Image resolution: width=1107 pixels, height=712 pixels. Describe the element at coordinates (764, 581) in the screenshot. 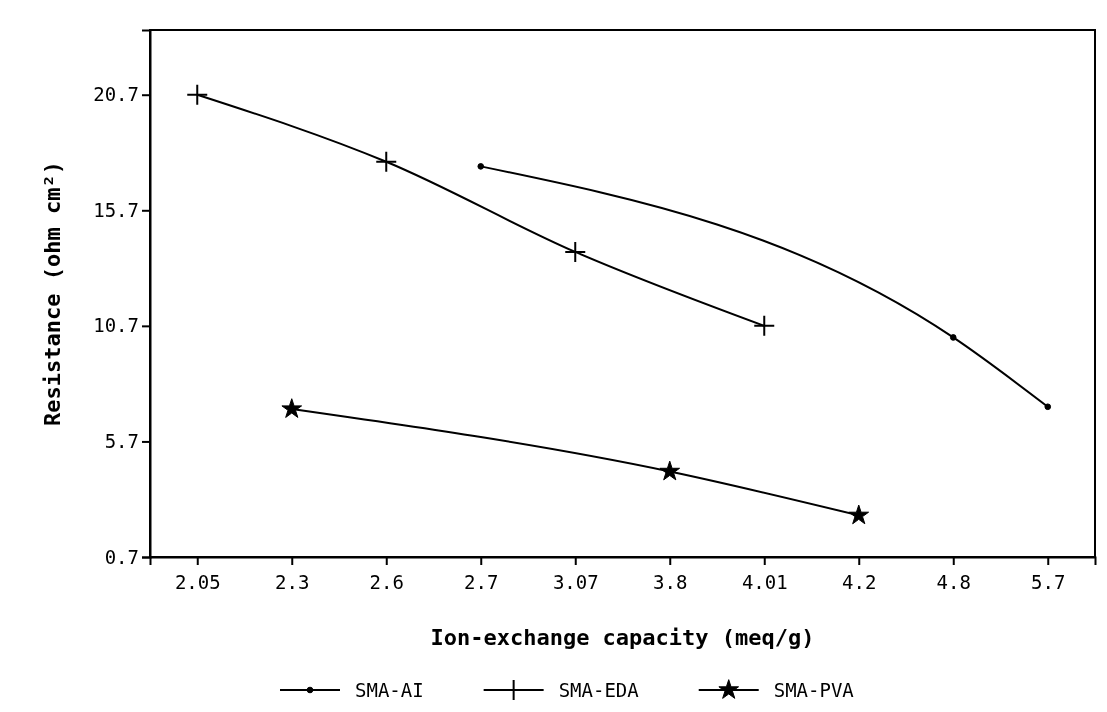

I see `x-tick-label: 4.01` at that location.